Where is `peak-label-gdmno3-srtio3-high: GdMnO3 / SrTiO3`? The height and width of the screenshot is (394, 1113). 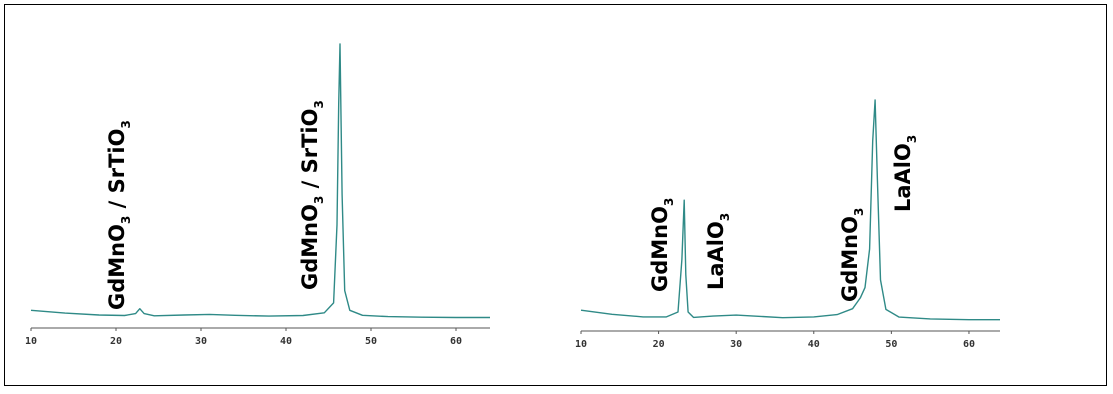 peak-label-gdmno3-srtio3-high: GdMnO3 / SrTiO3 is located at coordinates (312, 195).